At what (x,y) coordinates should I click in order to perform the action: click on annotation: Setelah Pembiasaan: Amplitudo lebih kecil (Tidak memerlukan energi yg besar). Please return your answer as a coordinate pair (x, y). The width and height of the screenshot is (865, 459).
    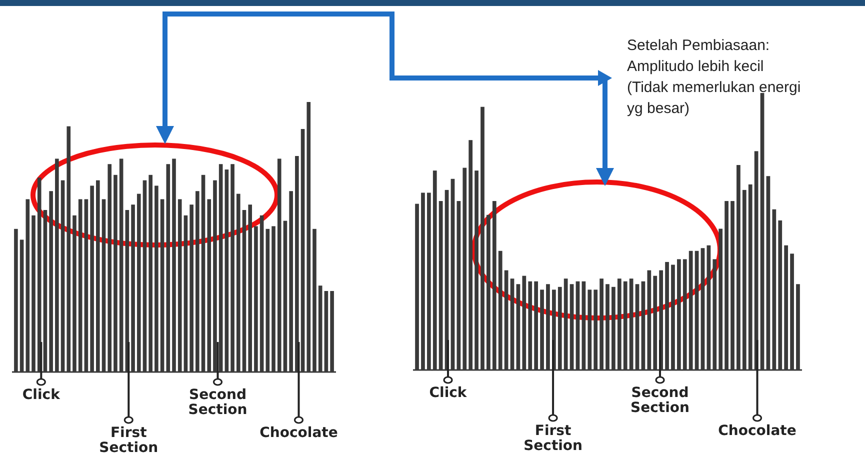
    Looking at the image, I should click on (714, 77).